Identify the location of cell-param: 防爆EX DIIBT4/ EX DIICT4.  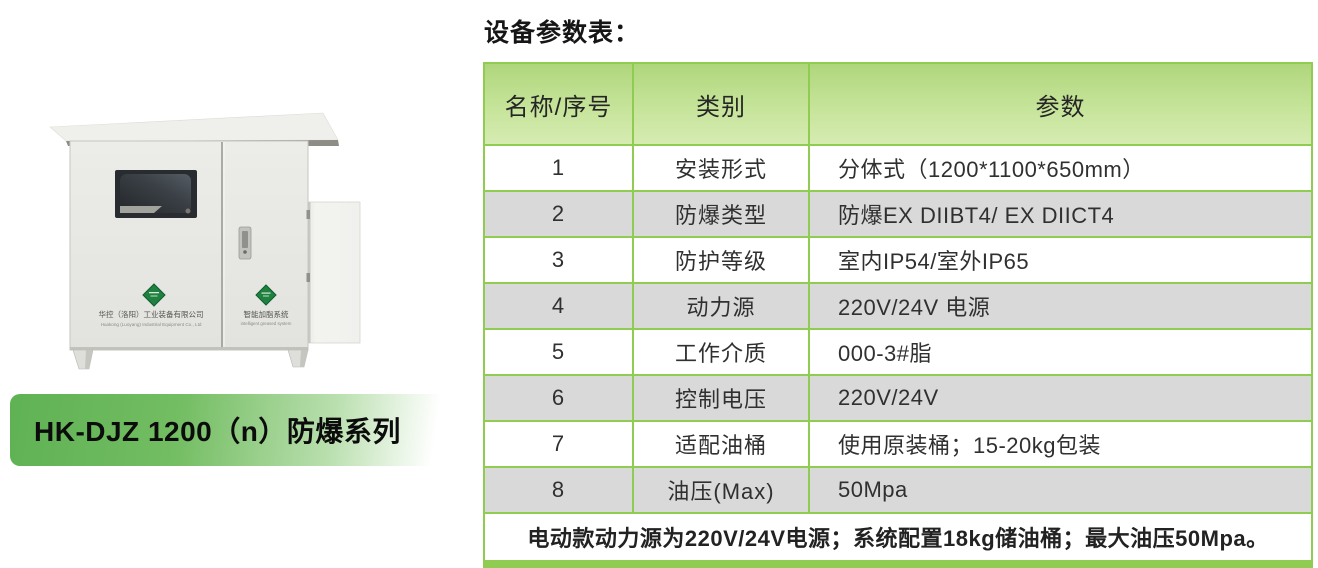
(1060, 214).